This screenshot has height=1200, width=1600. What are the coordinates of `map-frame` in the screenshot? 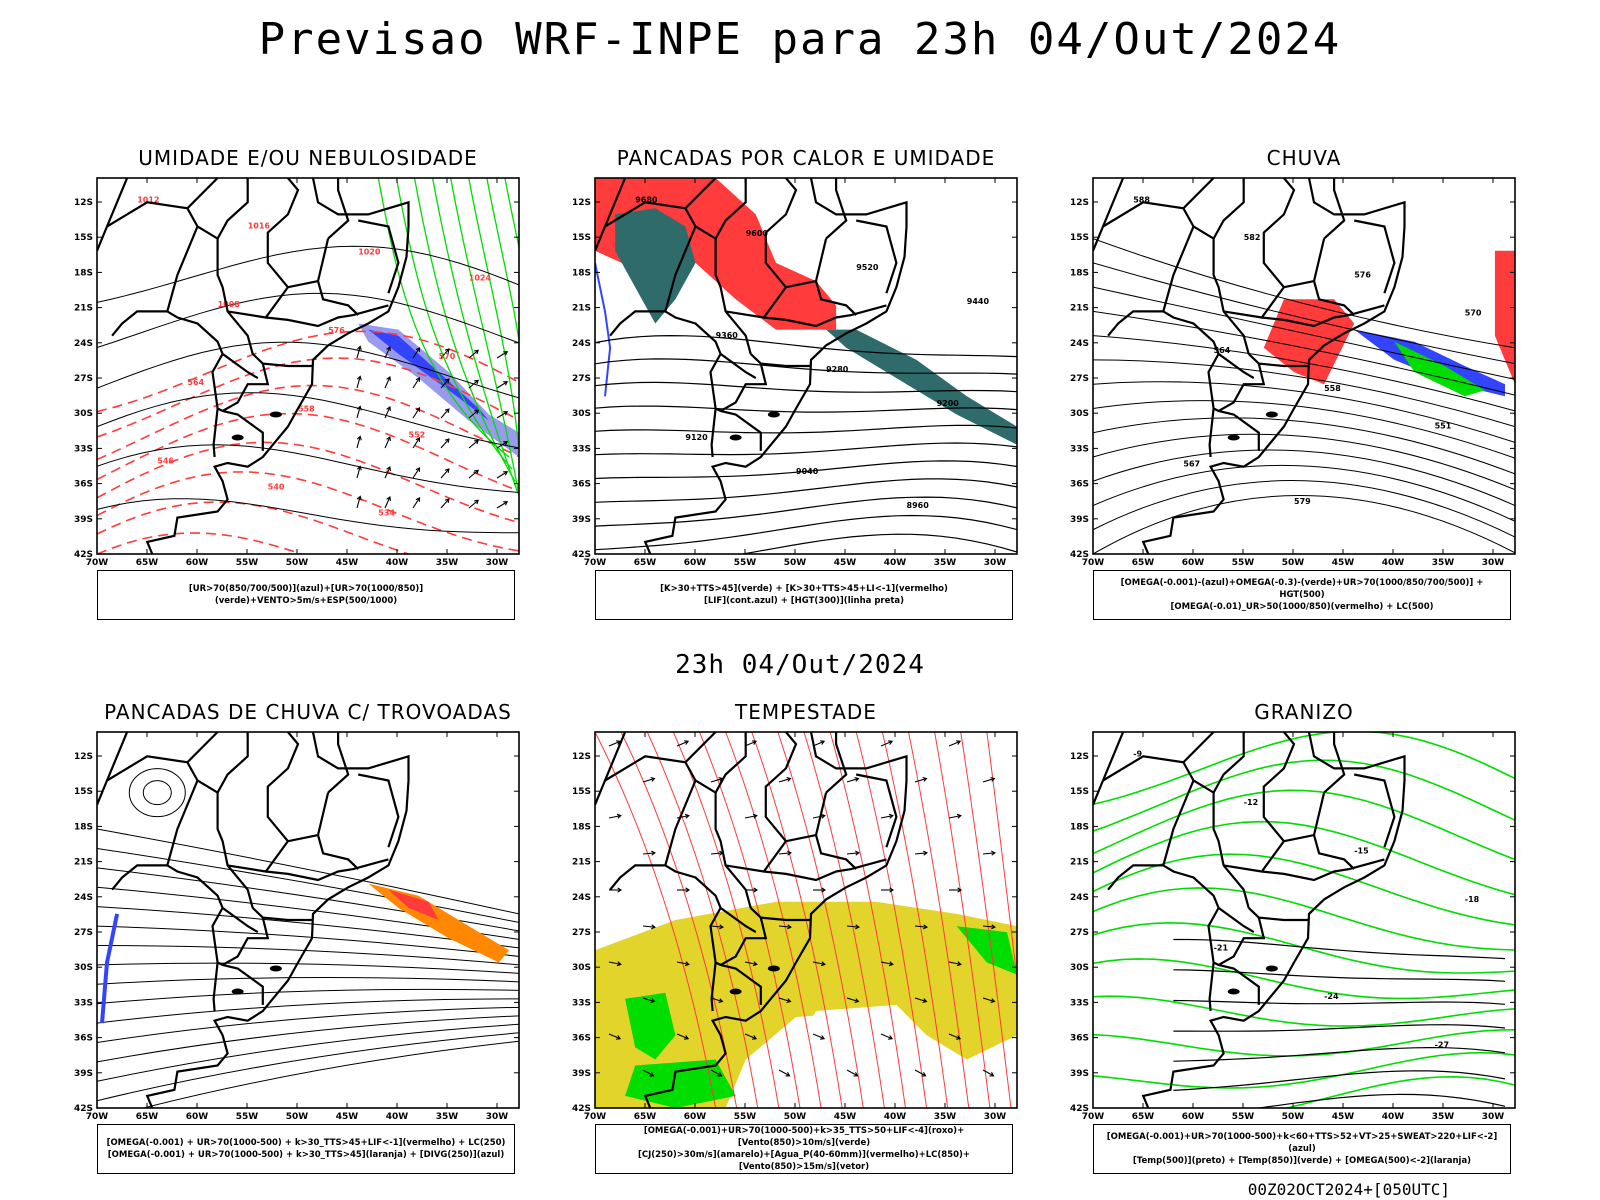 It's located at (1304, 920).